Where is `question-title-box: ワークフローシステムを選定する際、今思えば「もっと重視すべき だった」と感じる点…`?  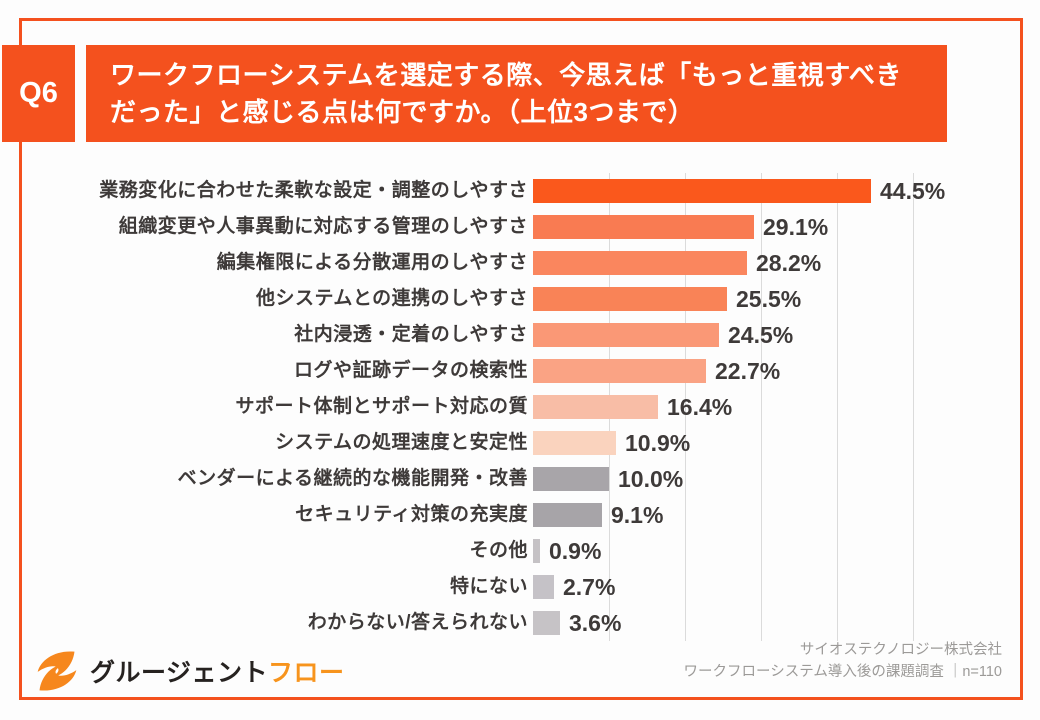
question-title-box: ワークフローシステムを選定する際、今思えば「もっと重視すべき だった」と感じる点… is located at coordinates (516, 93).